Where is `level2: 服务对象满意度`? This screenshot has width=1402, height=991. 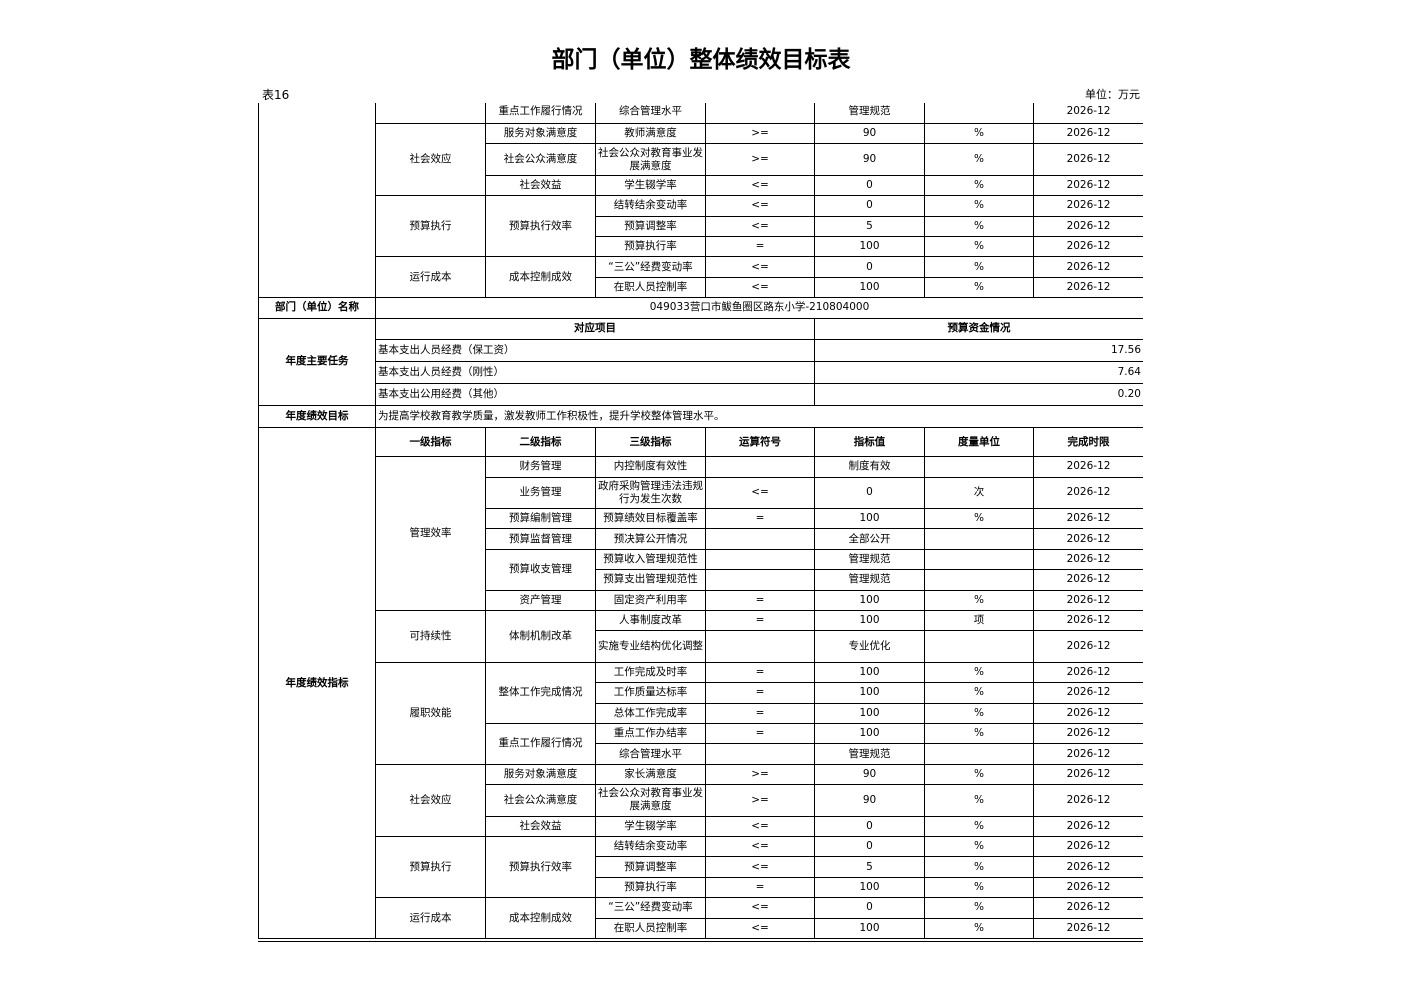
level2: 服务对象满意度 is located at coordinates (540, 774).